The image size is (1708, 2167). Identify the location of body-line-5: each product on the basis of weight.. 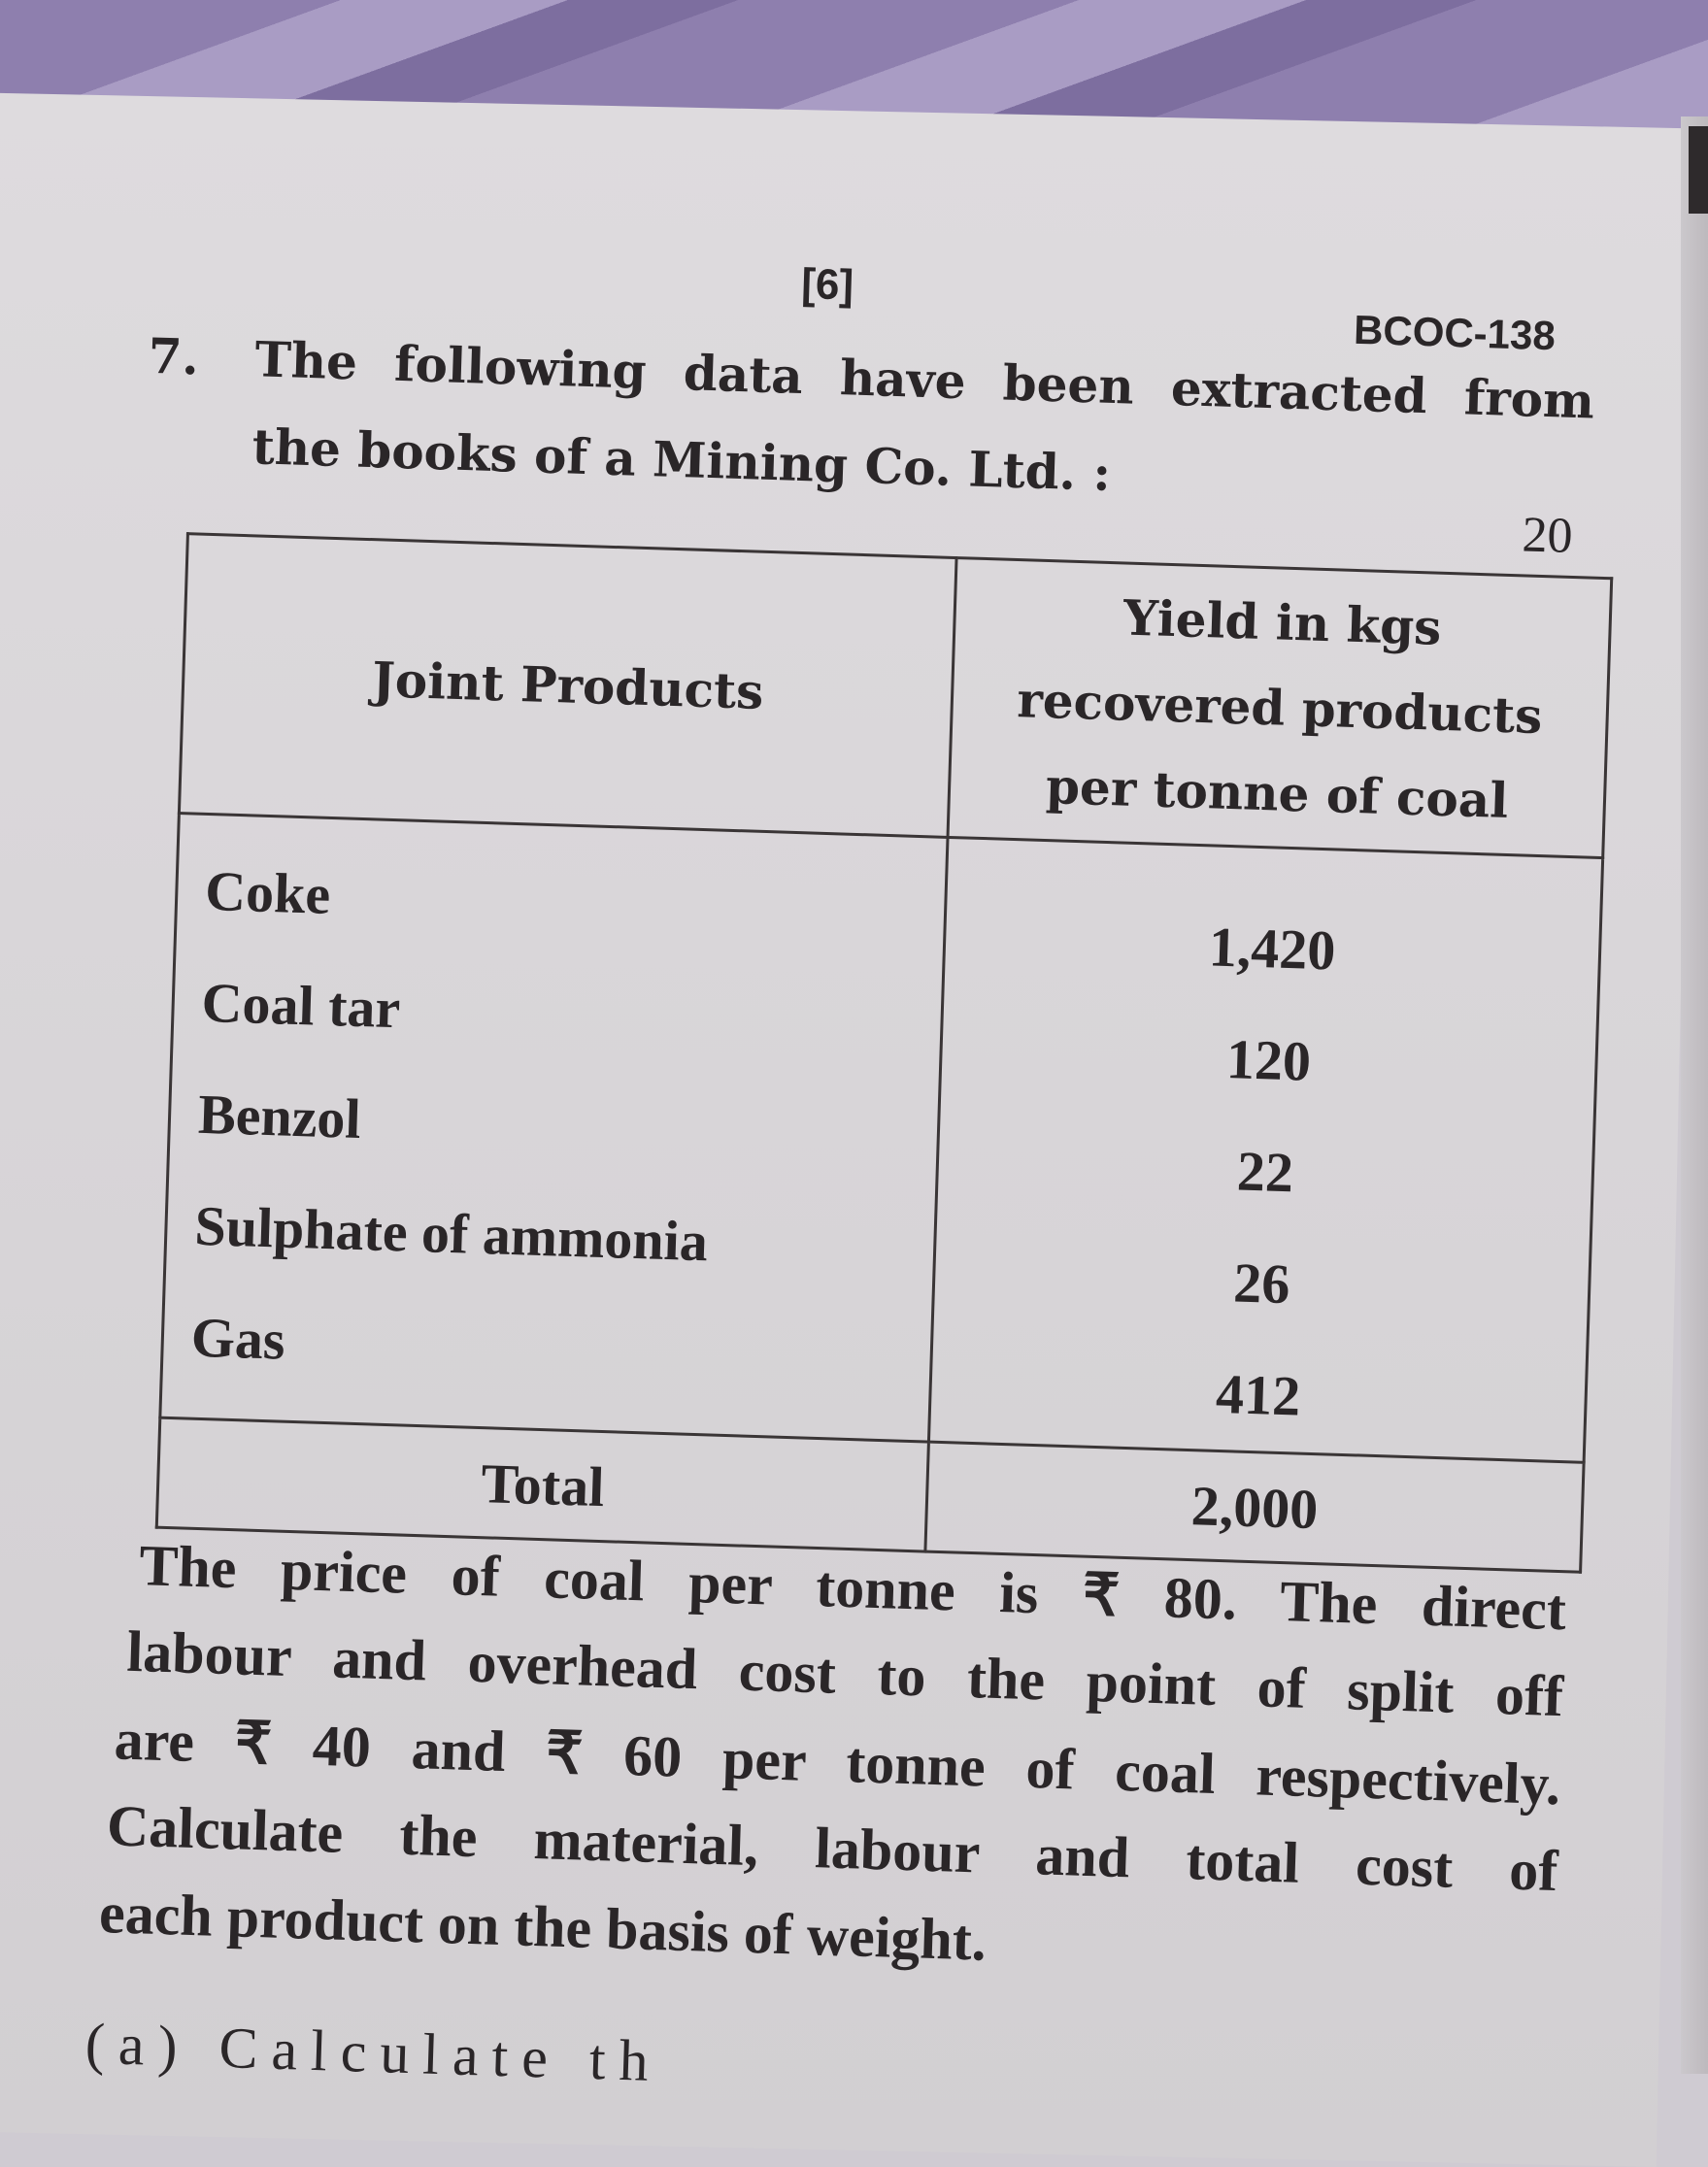
(543, 1927).